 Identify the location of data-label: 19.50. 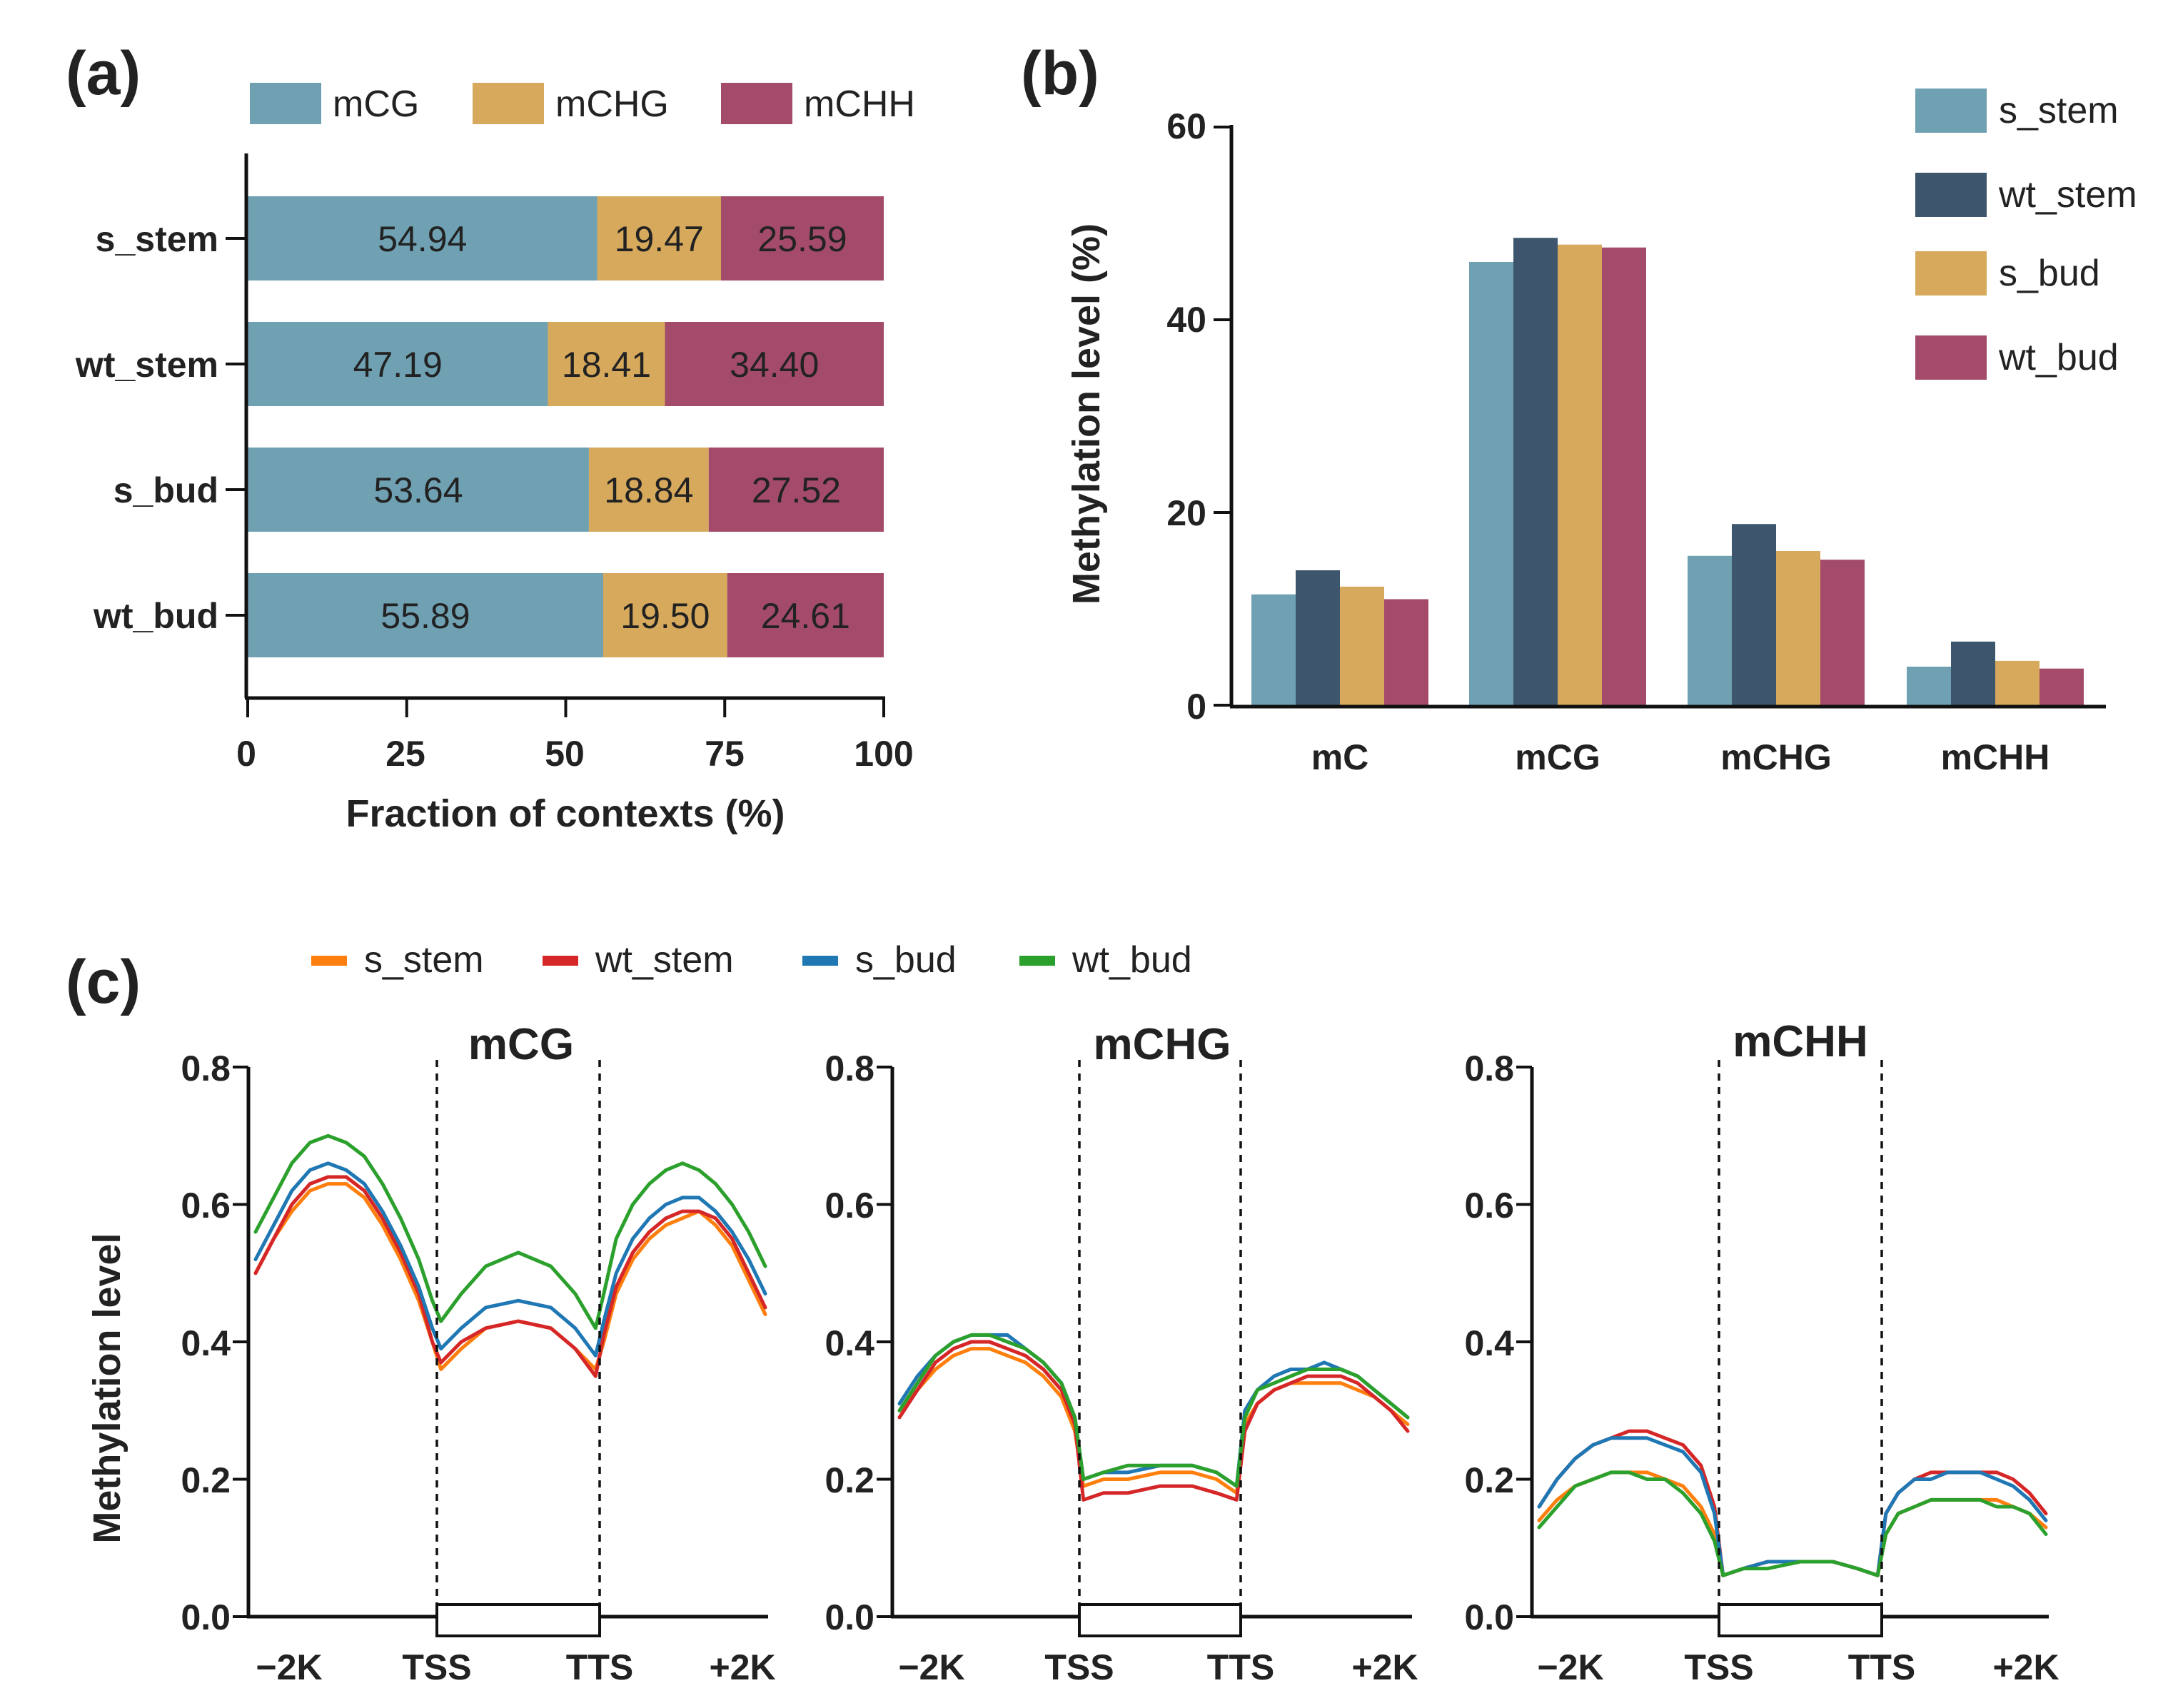
(665, 616).